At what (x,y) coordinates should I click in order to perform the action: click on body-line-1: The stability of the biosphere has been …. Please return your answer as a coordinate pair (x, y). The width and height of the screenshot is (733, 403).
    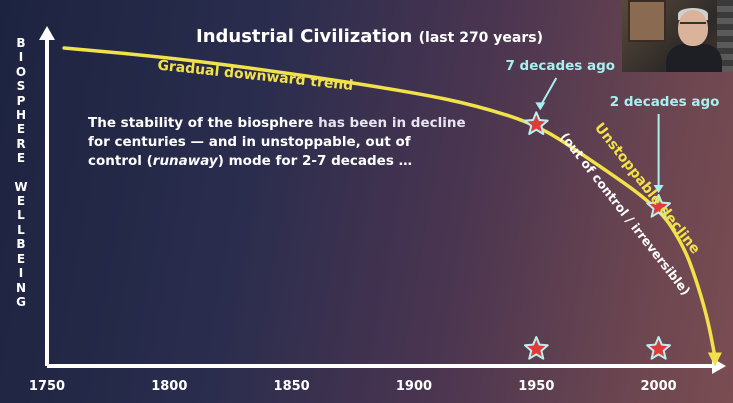
    Looking at the image, I should click on (288, 123).